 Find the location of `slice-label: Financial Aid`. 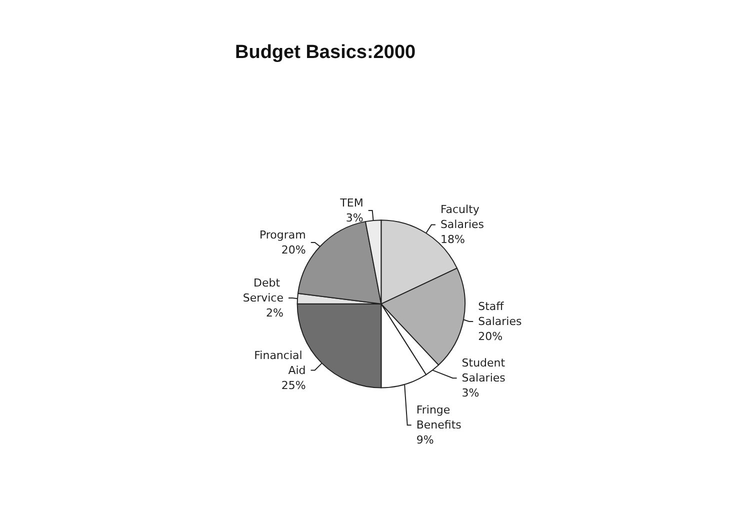

slice-label: Financial Aid is located at coordinates (280, 362).